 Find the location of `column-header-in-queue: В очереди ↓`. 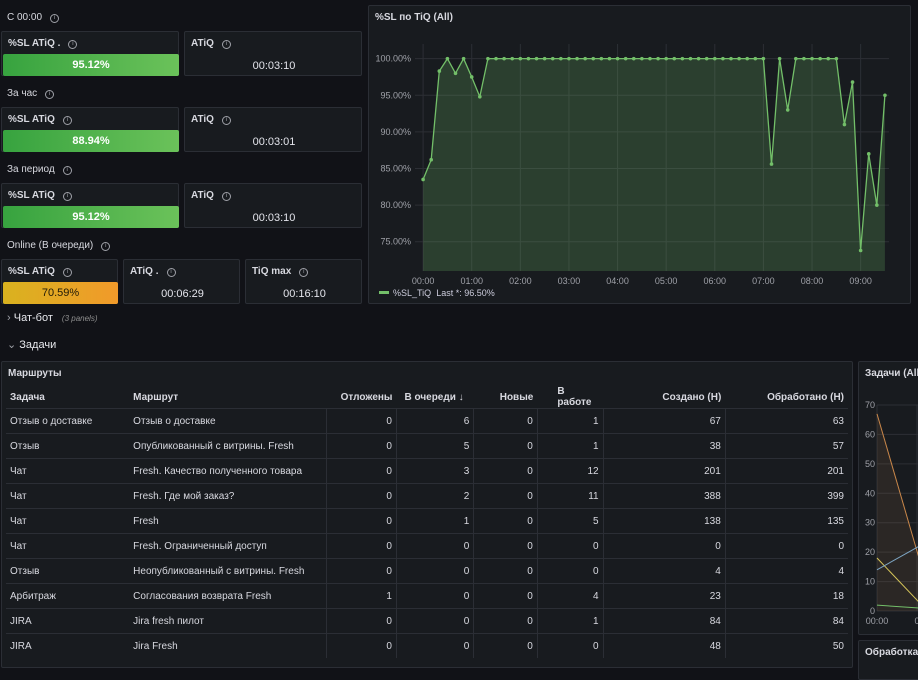

column-header-in-queue: В очереди ↓ is located at coordinates (434, 397).